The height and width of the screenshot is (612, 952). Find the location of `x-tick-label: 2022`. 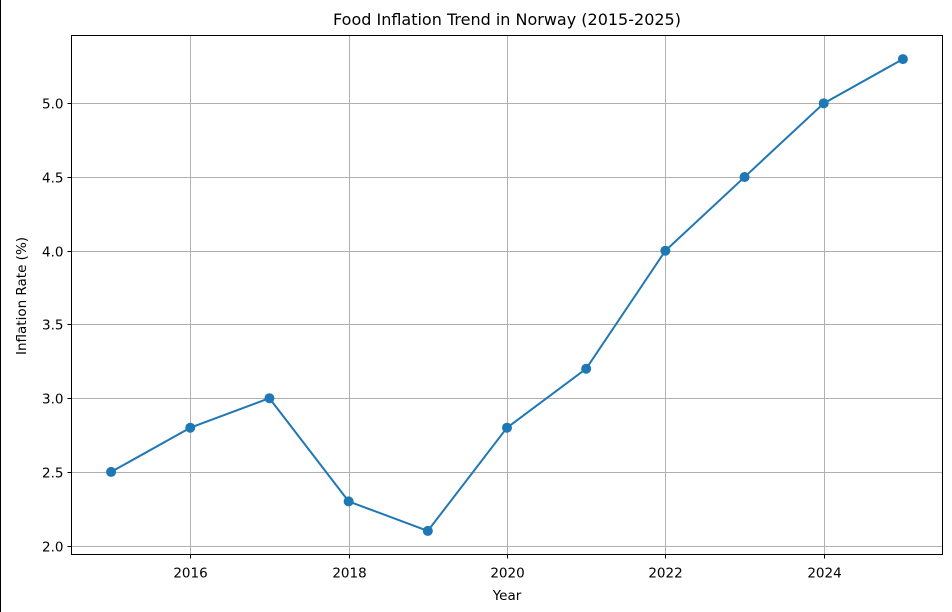

x-tick-label: 2022 is located at coordinates (665, 574).